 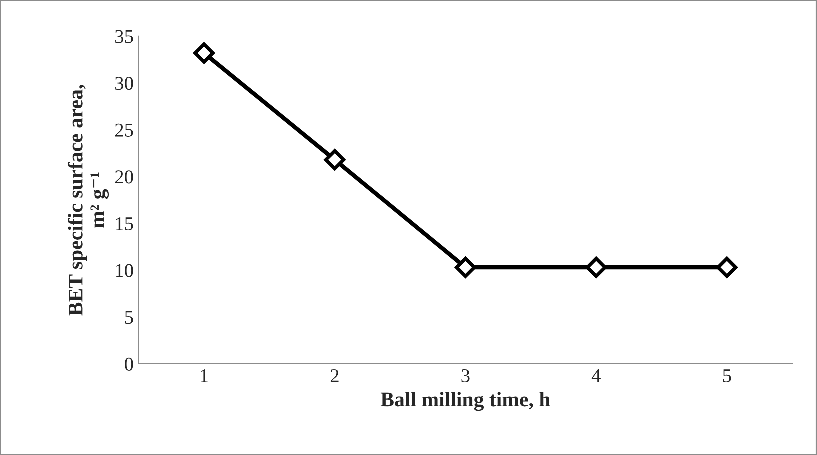 What do you see at coordinates (465, 402) in the screenshot?
I see `x-axis-title: Ball milling time, h` at bounding box center [465, 402].